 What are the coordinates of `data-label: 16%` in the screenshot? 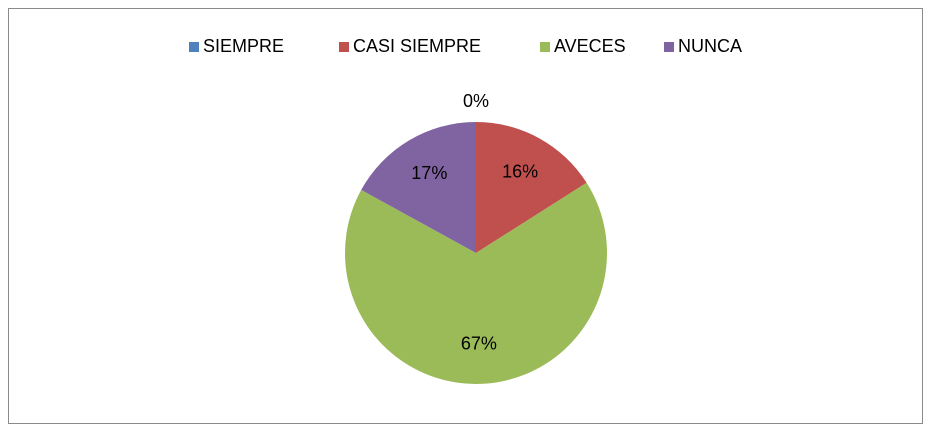 It's located at (520, 171).